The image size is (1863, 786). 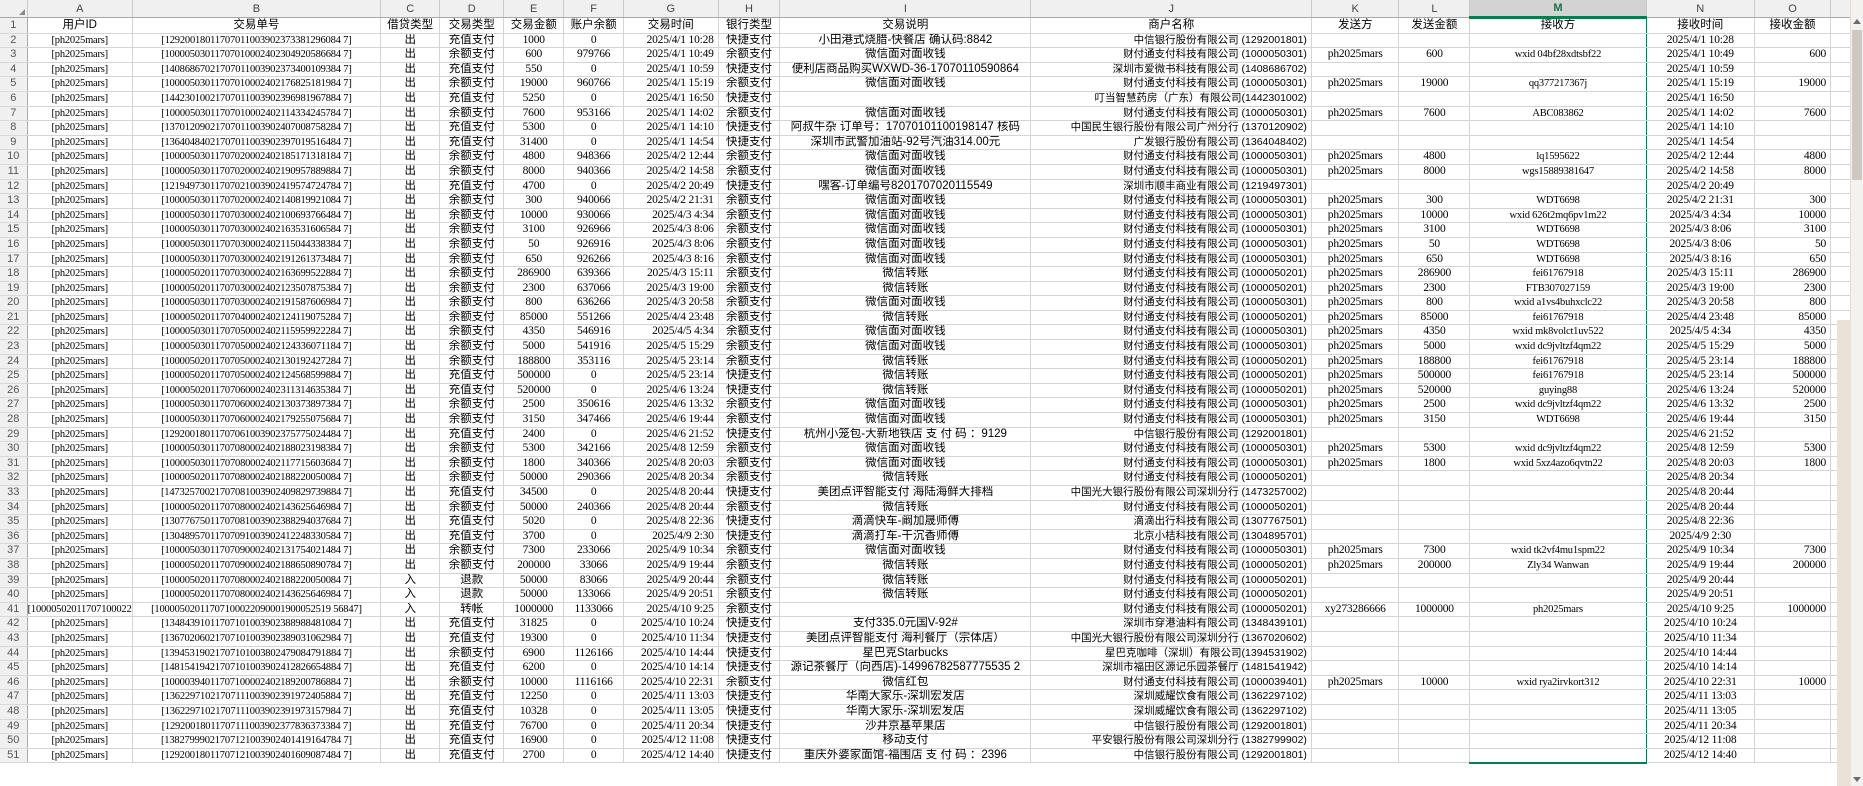 I want to click on cell-n-43: 2025/4/10 11:34, so click(x=1700, y=639).